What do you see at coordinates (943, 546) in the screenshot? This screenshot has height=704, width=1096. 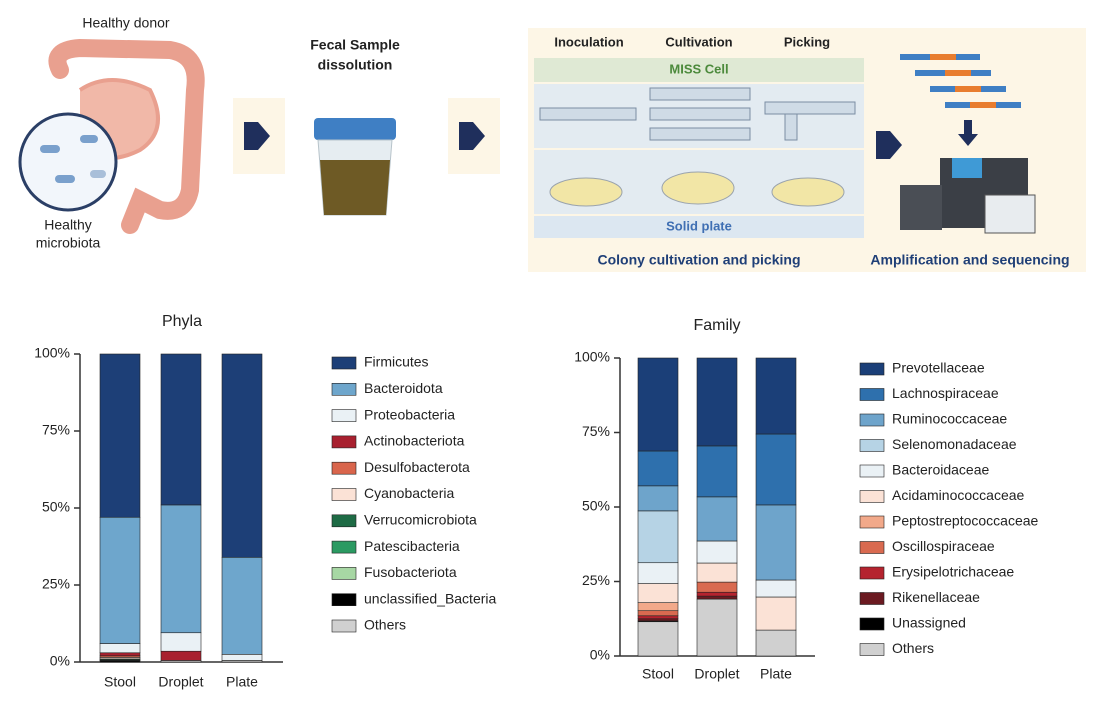 I see `legend-label: Oscillospiraceae` at bounding box center [943, 546].